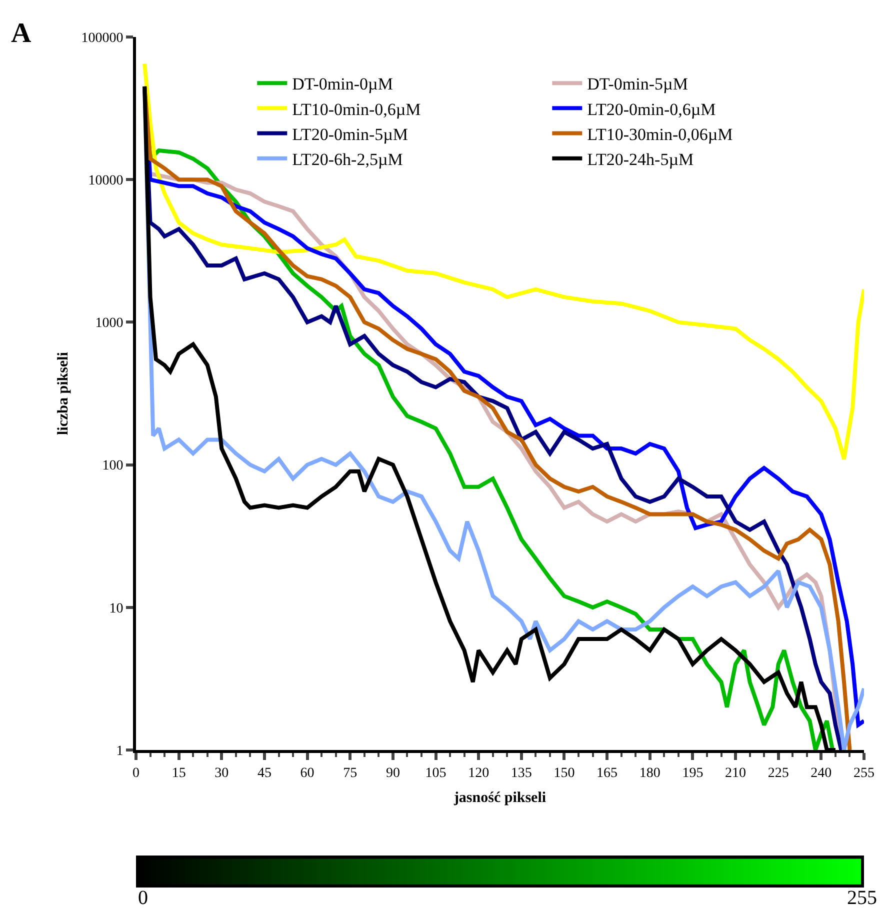  Describe the element at coordinates (106, 181) in the screenshot. I see `y-tick-label: 10000` at that location.